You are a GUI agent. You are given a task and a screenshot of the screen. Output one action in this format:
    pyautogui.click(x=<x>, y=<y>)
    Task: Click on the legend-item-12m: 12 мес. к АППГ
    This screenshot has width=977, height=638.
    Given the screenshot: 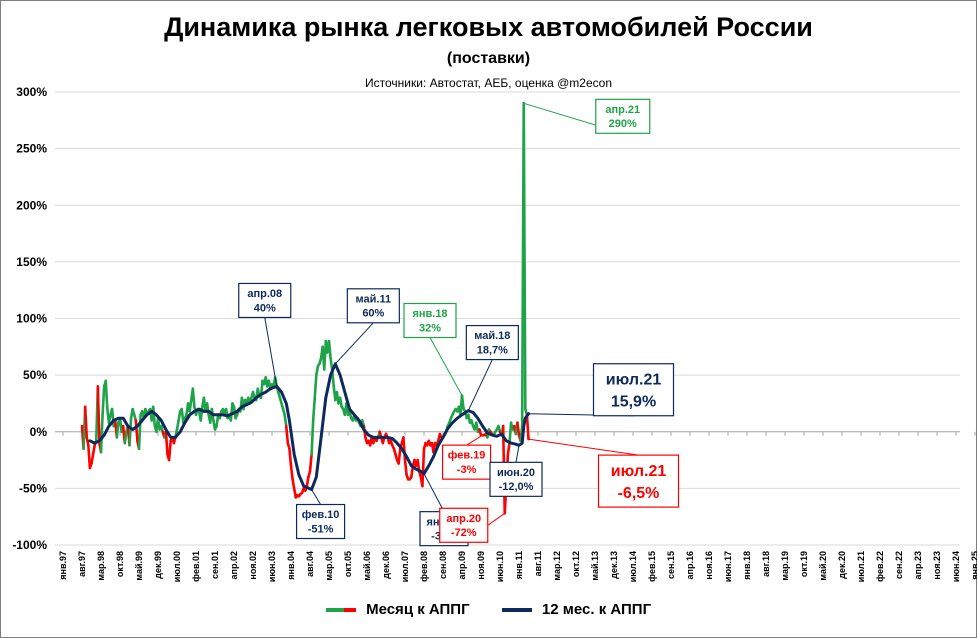 What is the action you would take?
    pyautogui.click(x=576, y=609)
    